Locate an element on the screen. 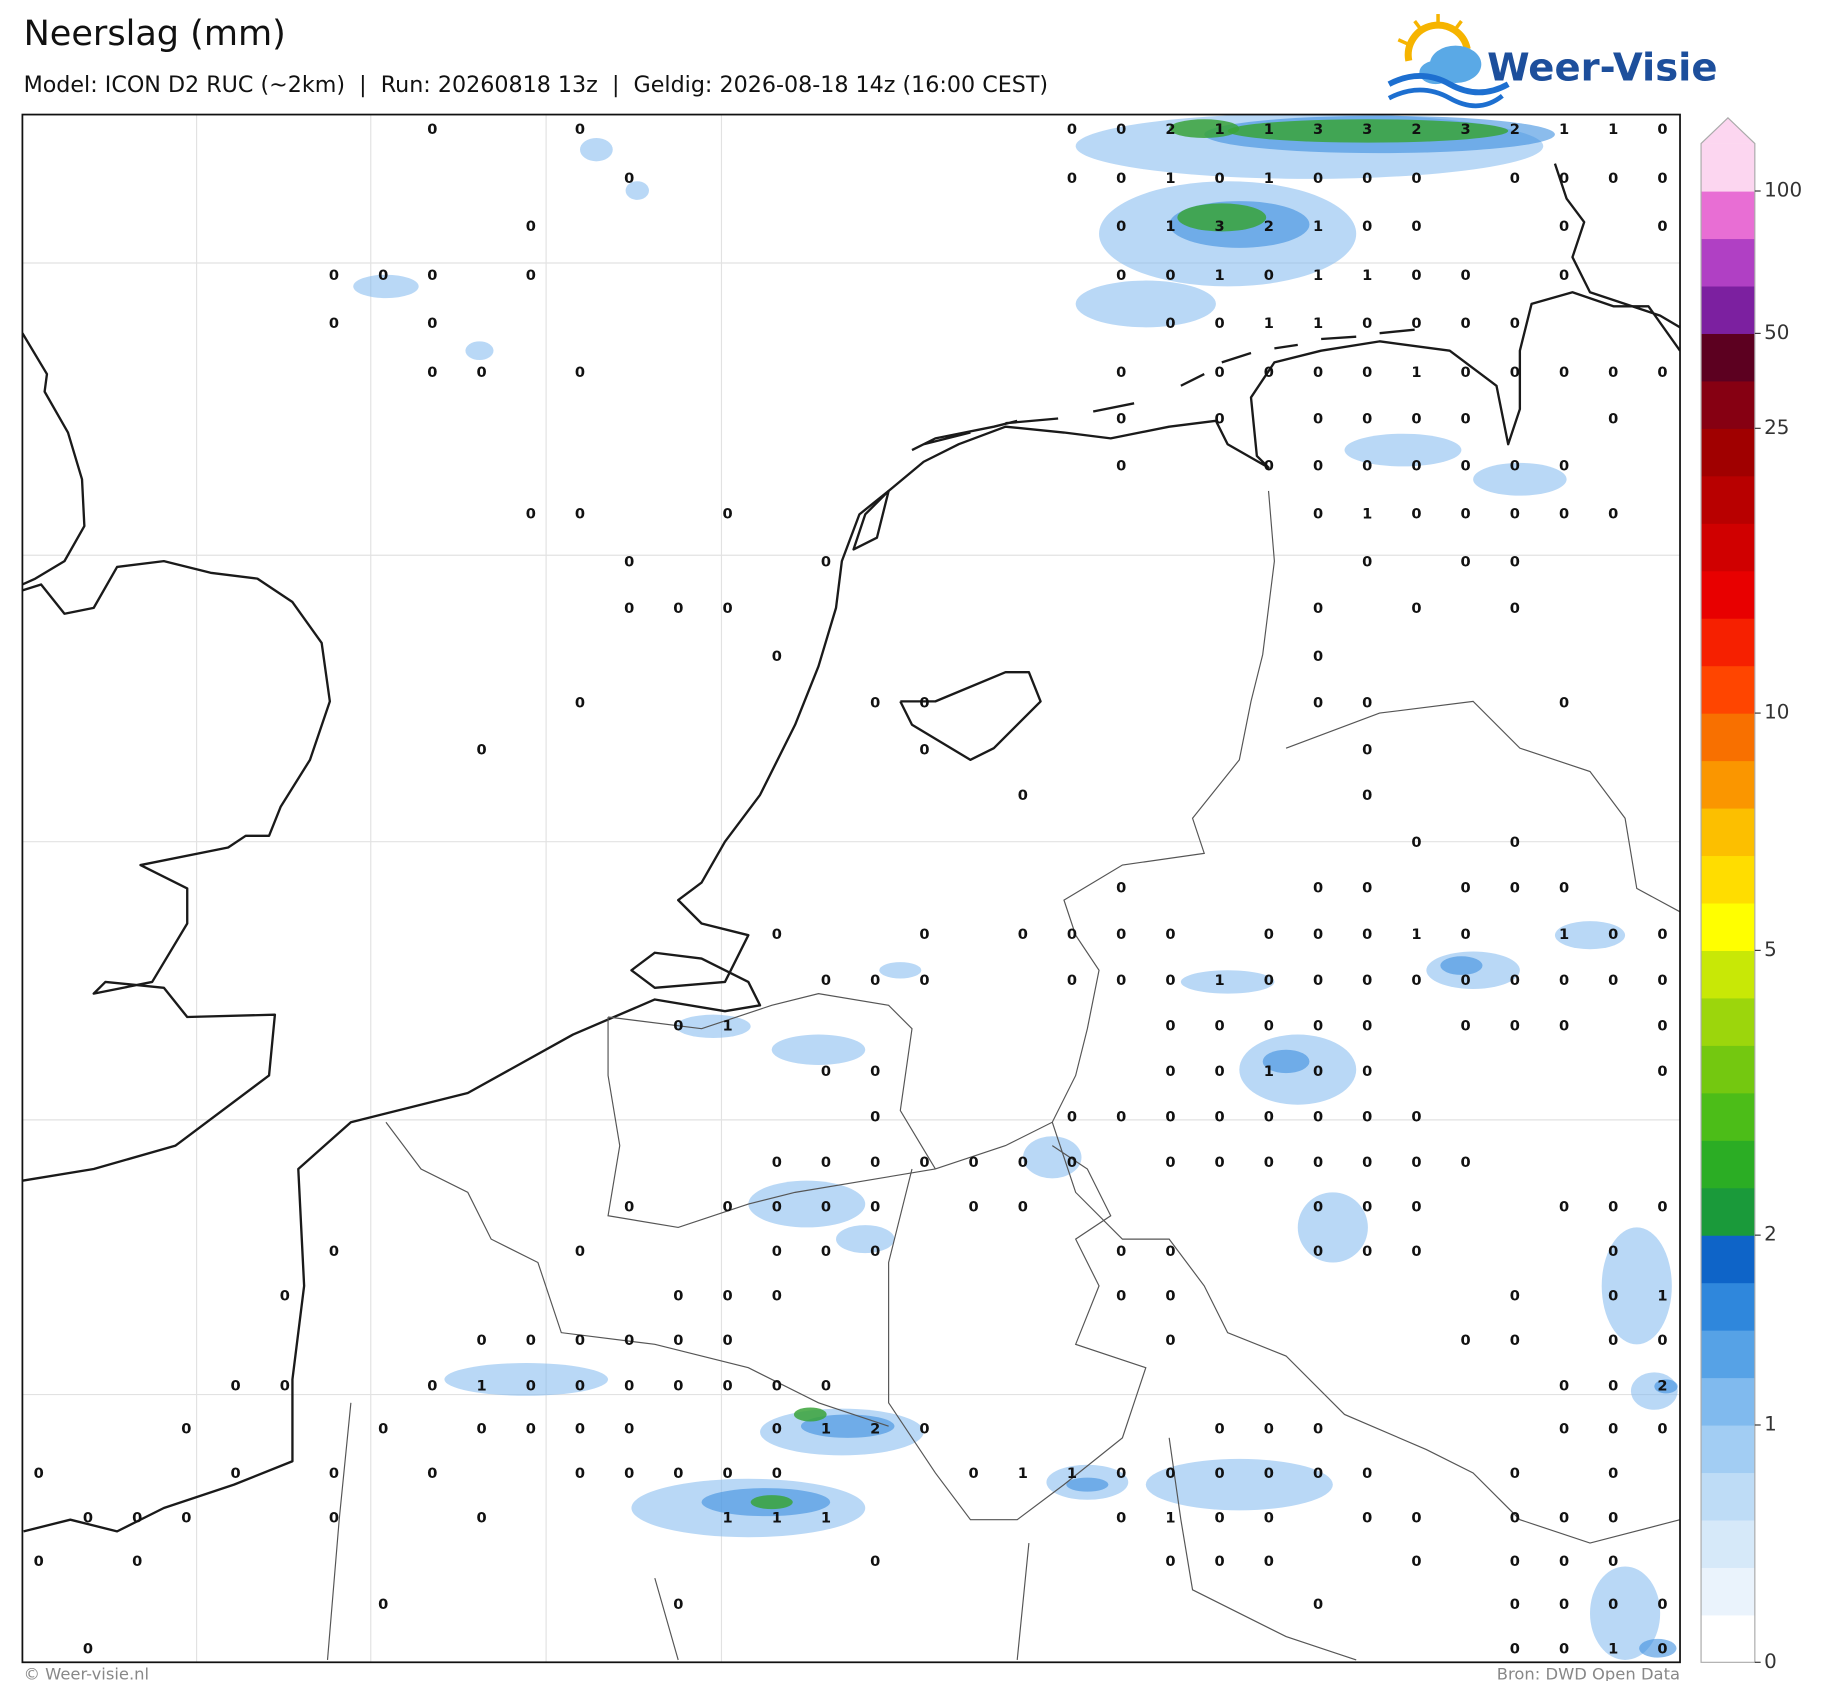  colorbar-outline is located at coordinates (1728, 890).